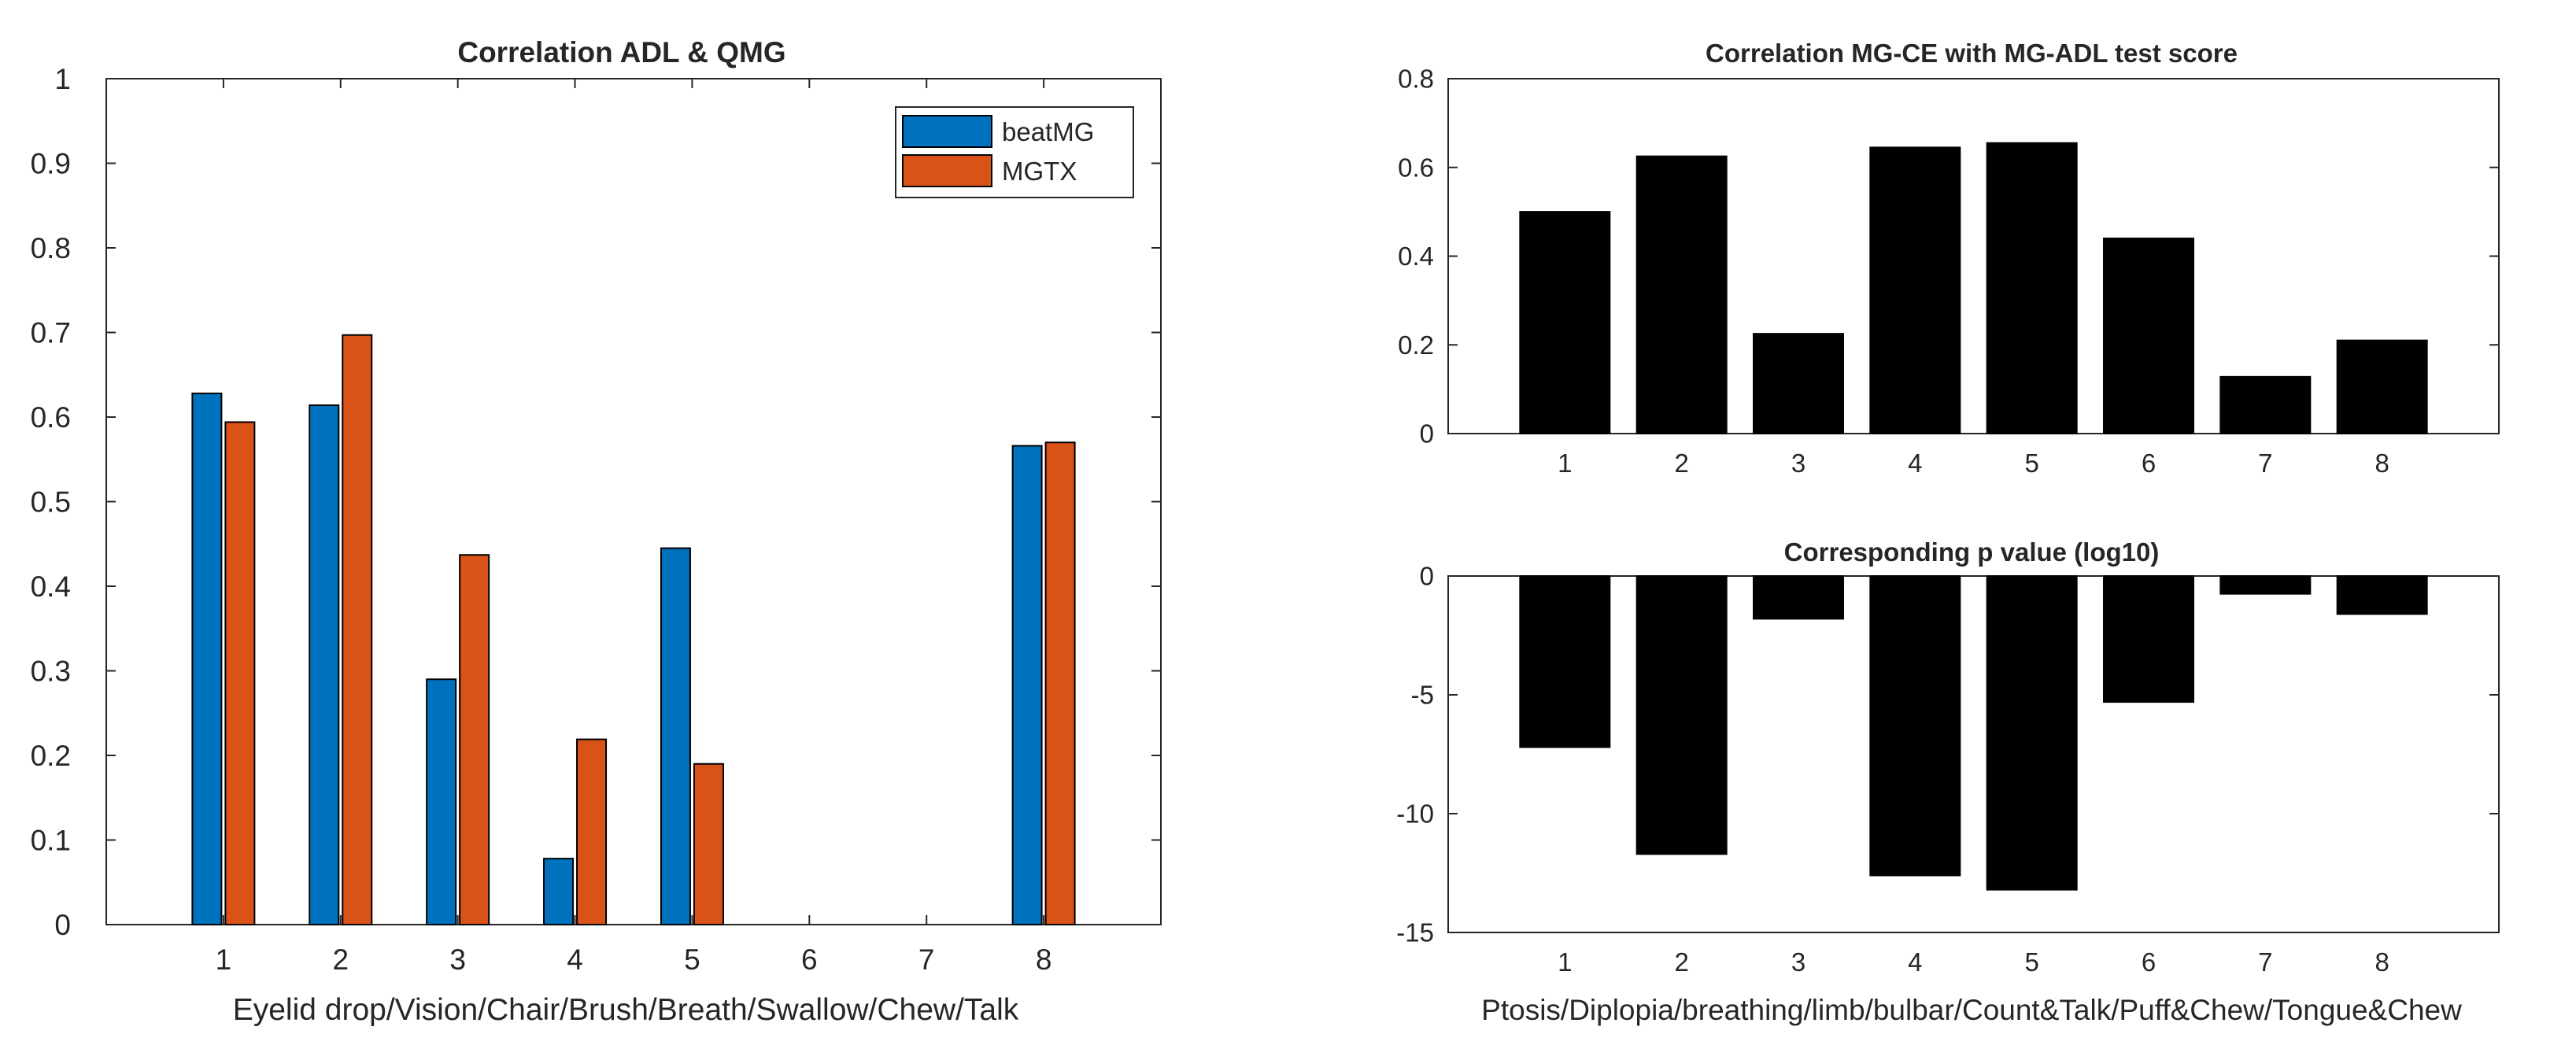  Describe the element at coordinates (1422, 696) in the screenshot. I see `y-tick-label: -5` at that location.